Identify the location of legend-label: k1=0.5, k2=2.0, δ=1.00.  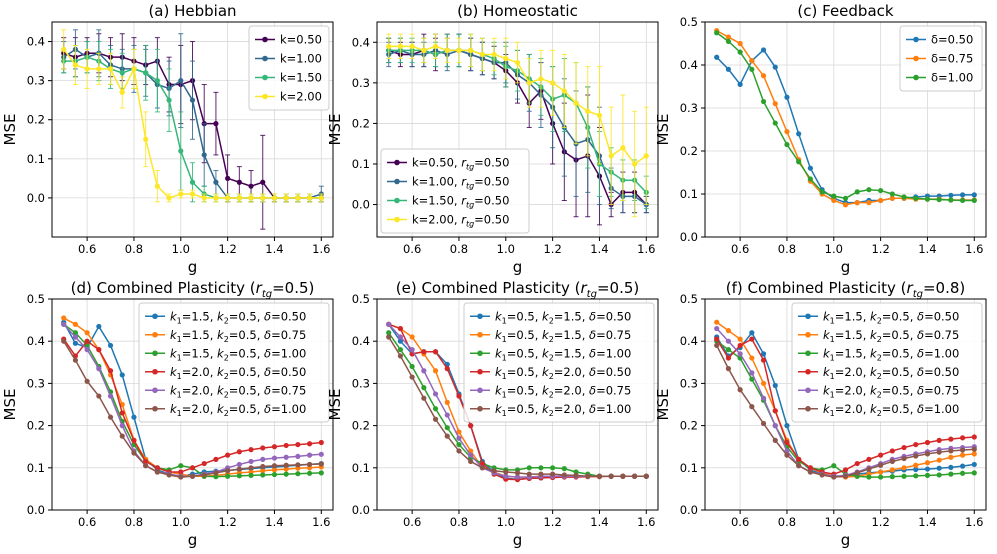
(563, 410).